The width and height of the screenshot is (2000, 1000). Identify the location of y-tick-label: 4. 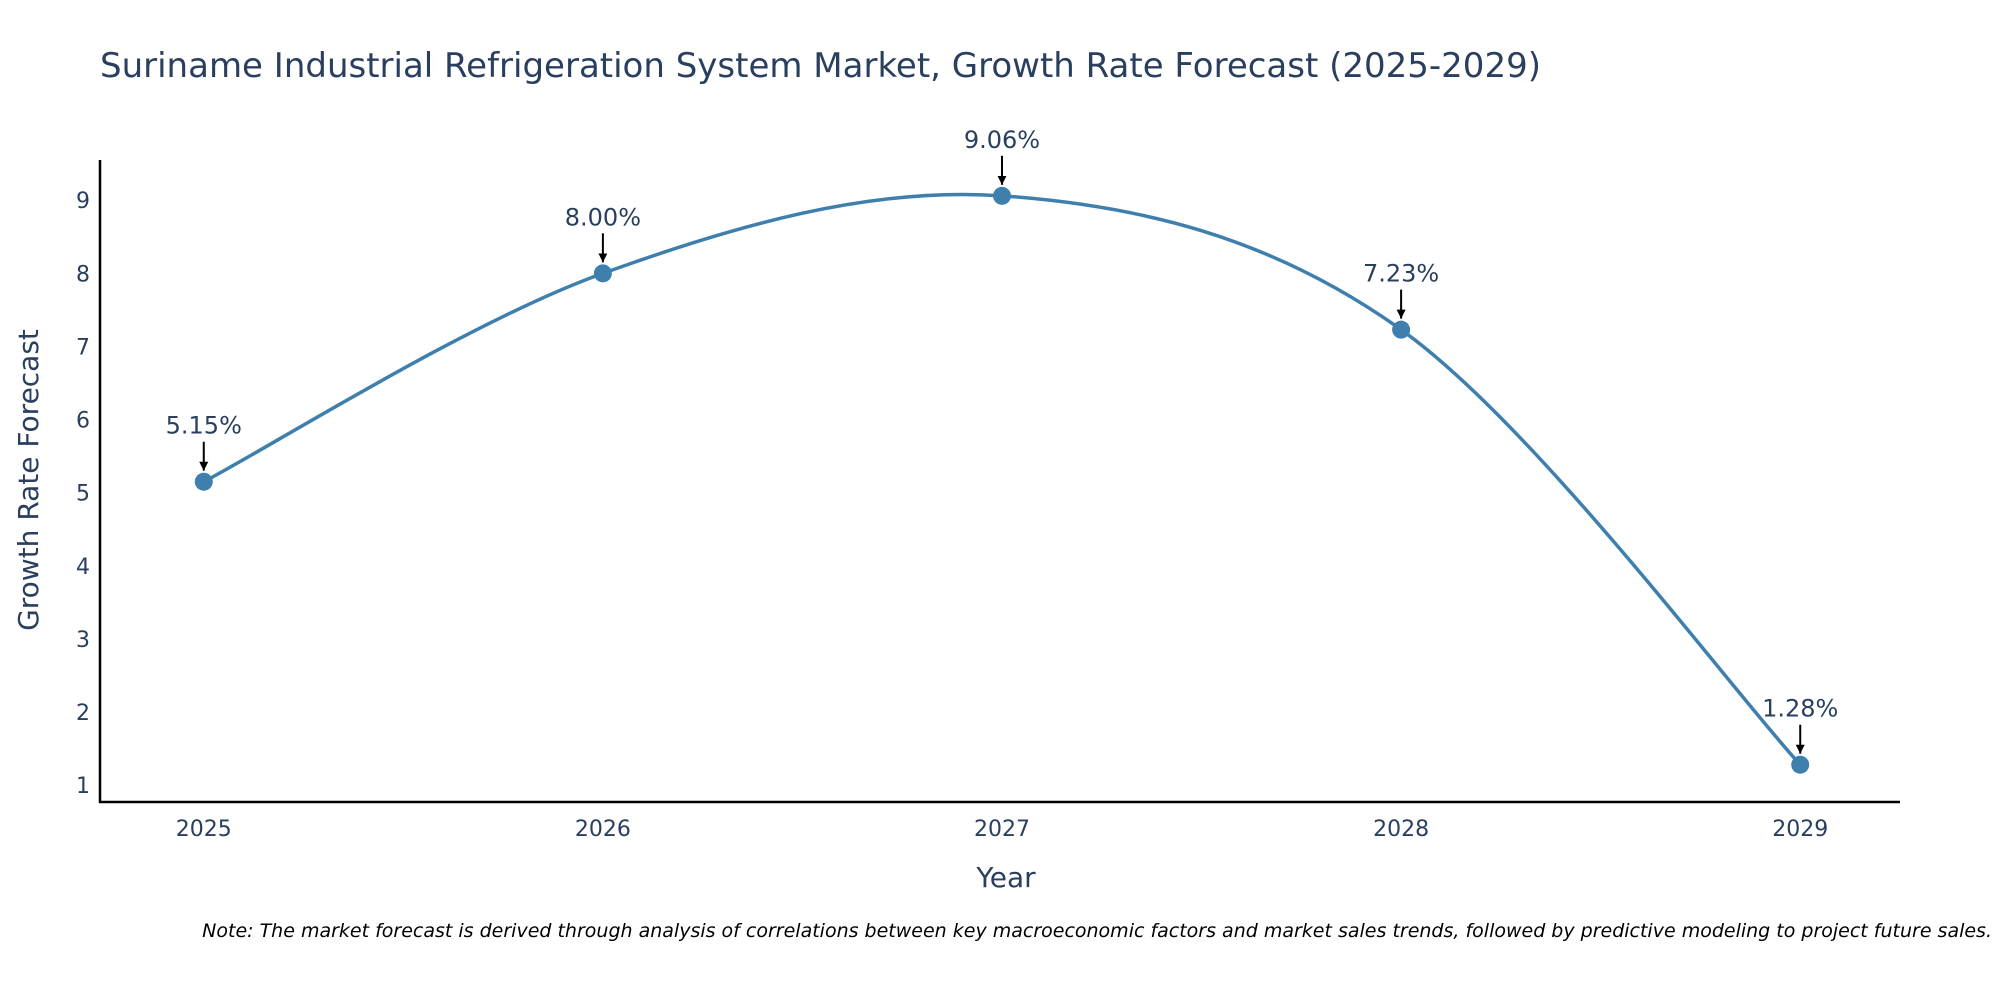
(83, 567).